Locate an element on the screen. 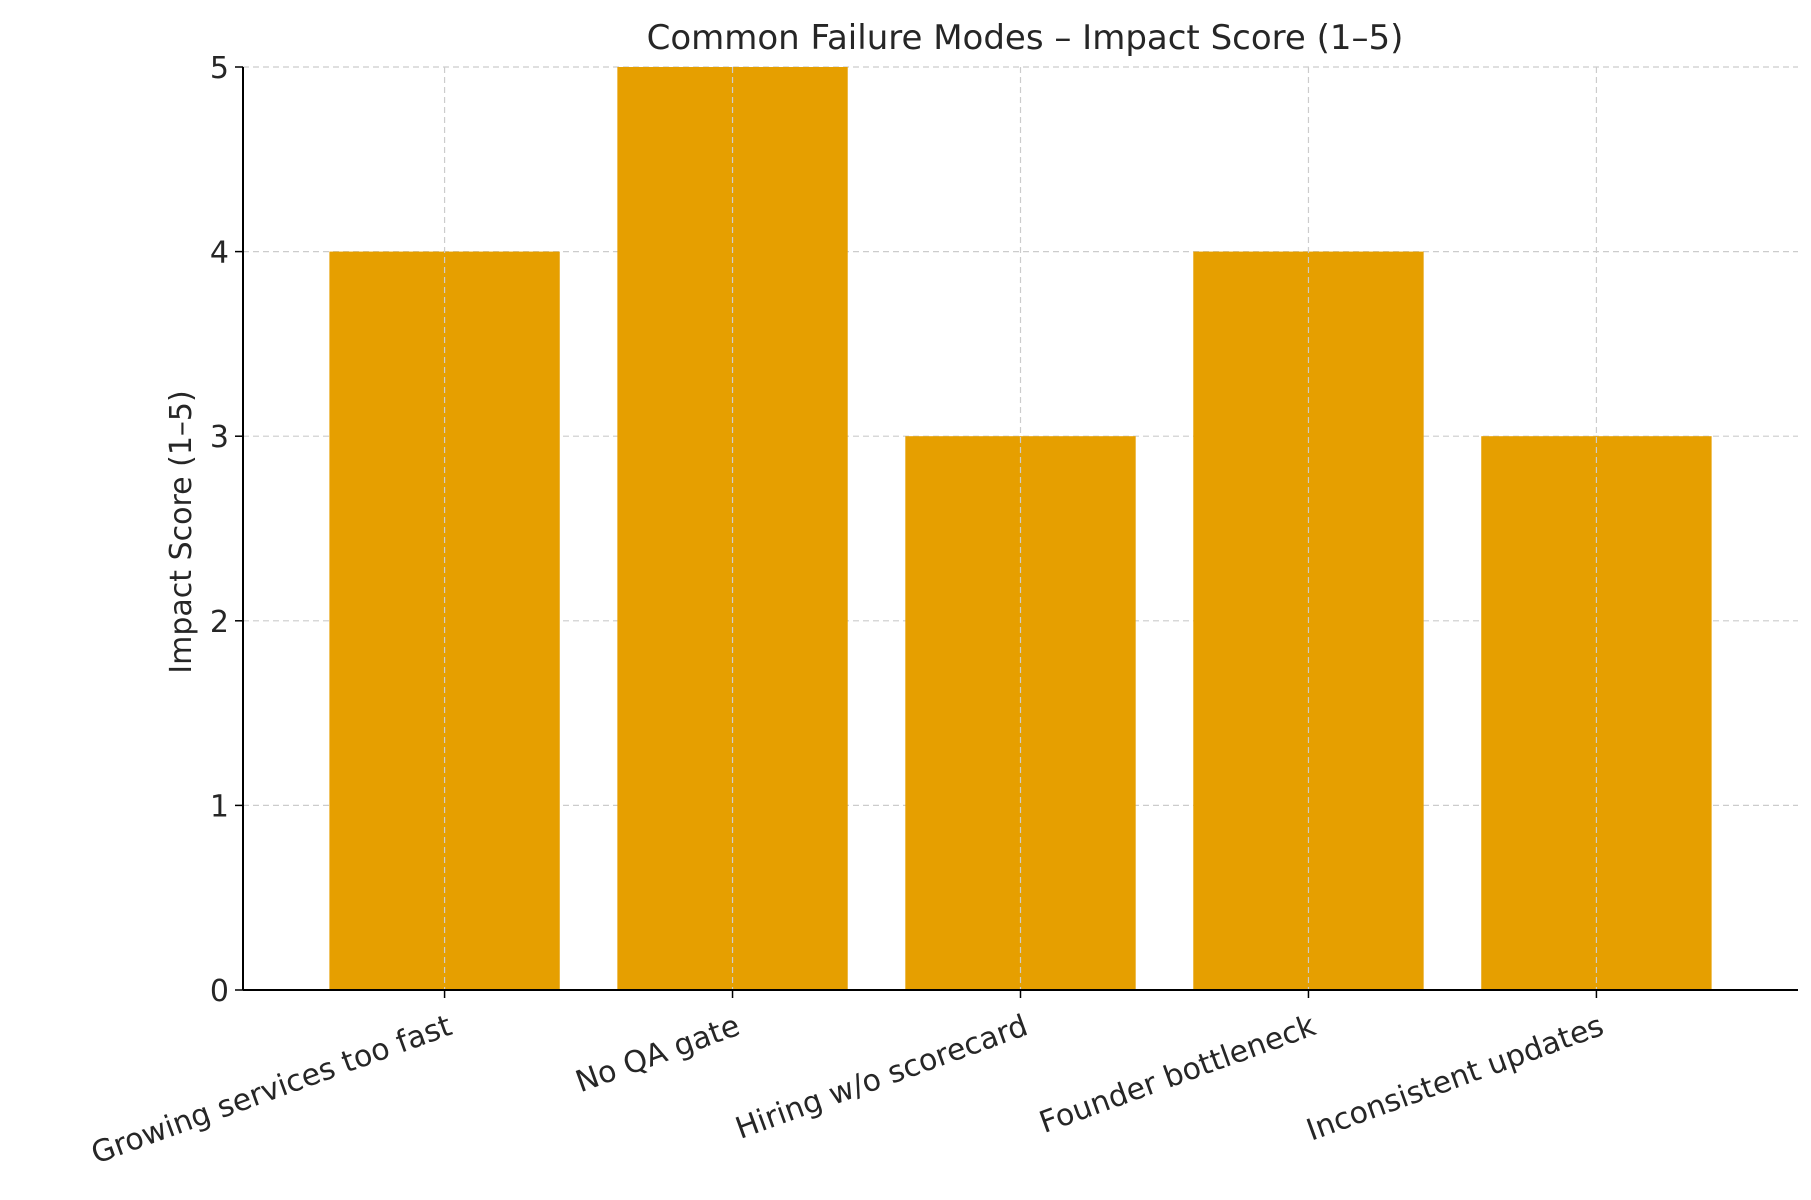  y-tick-label-4: 4 is located at coordinates (219, 253).